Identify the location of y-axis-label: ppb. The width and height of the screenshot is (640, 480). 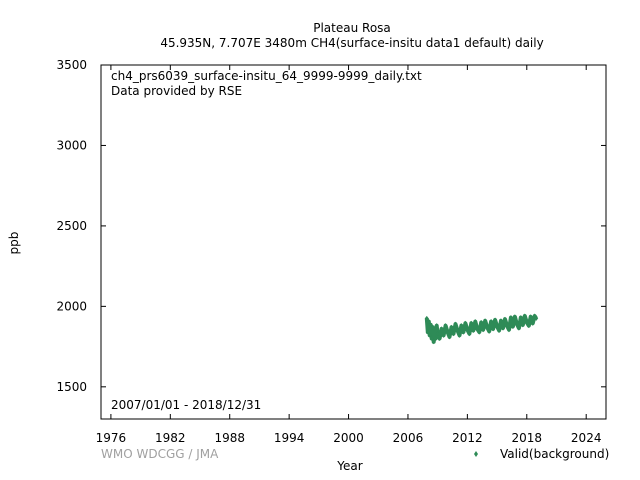
(14, 243).